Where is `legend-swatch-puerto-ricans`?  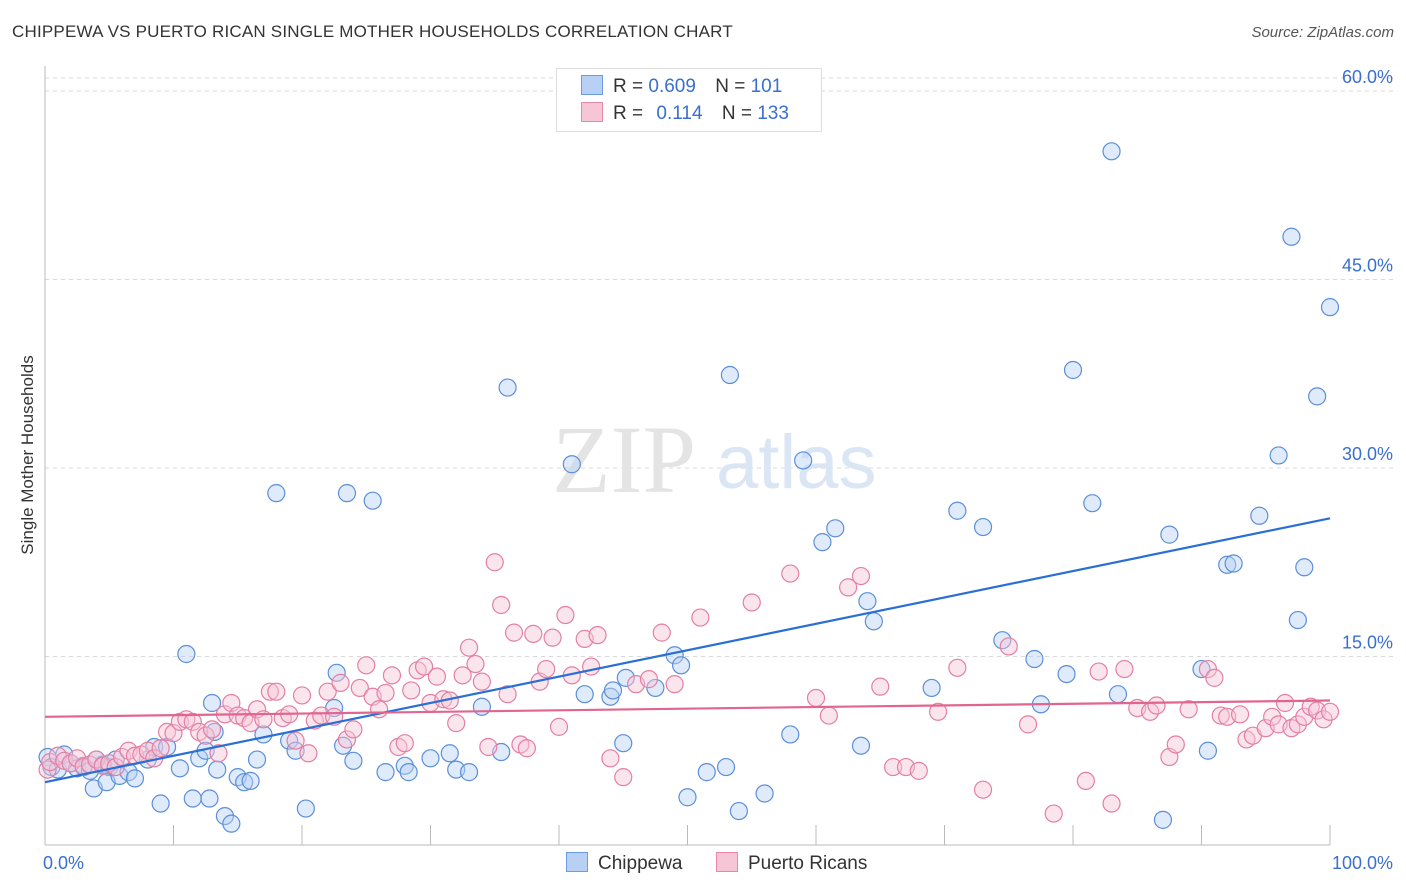 legend-swatch-puerto-ricans is located at coordinates (592, 112).